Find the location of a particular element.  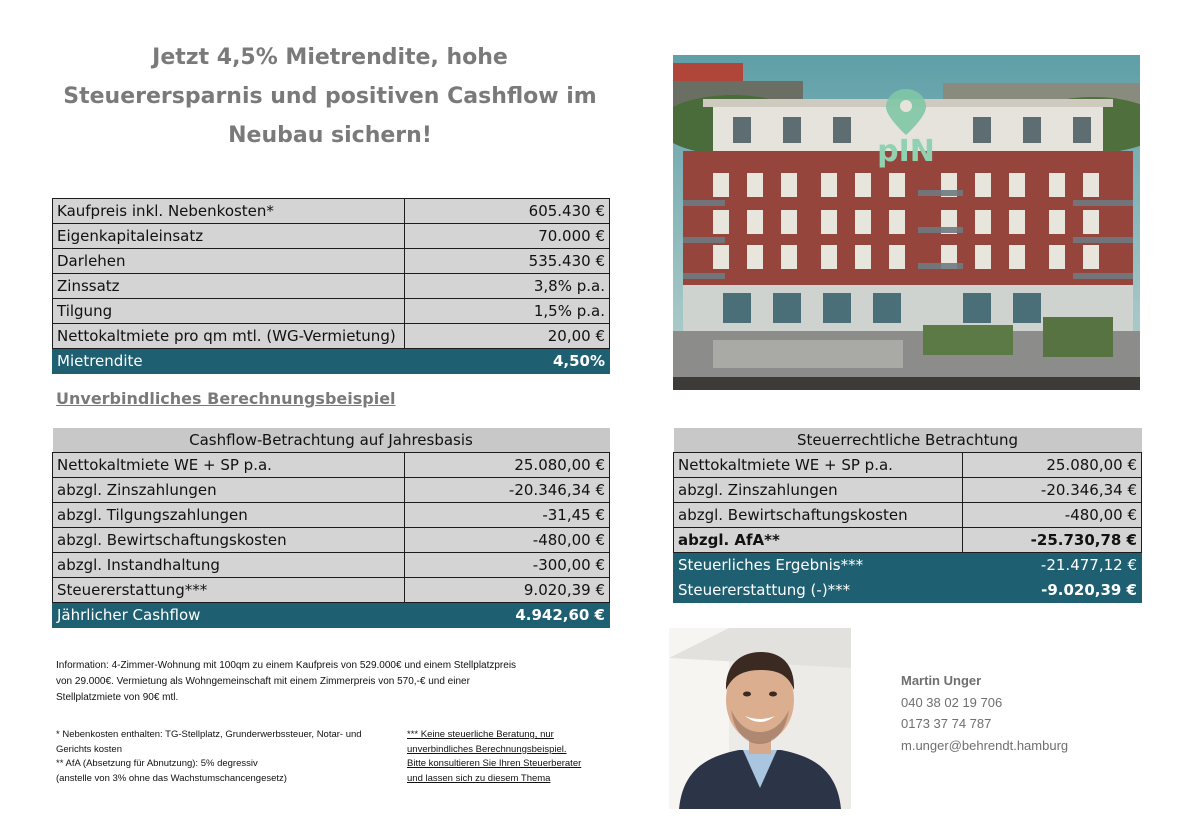

row-value: 535.430 € is located at coordinates (507, 261).